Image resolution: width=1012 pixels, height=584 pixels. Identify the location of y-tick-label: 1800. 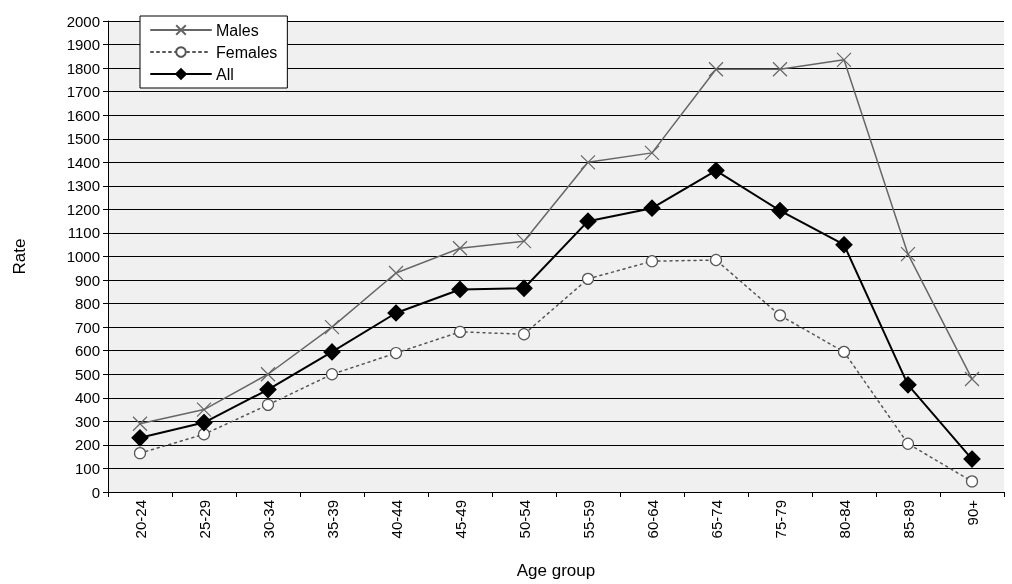
(83, 68).